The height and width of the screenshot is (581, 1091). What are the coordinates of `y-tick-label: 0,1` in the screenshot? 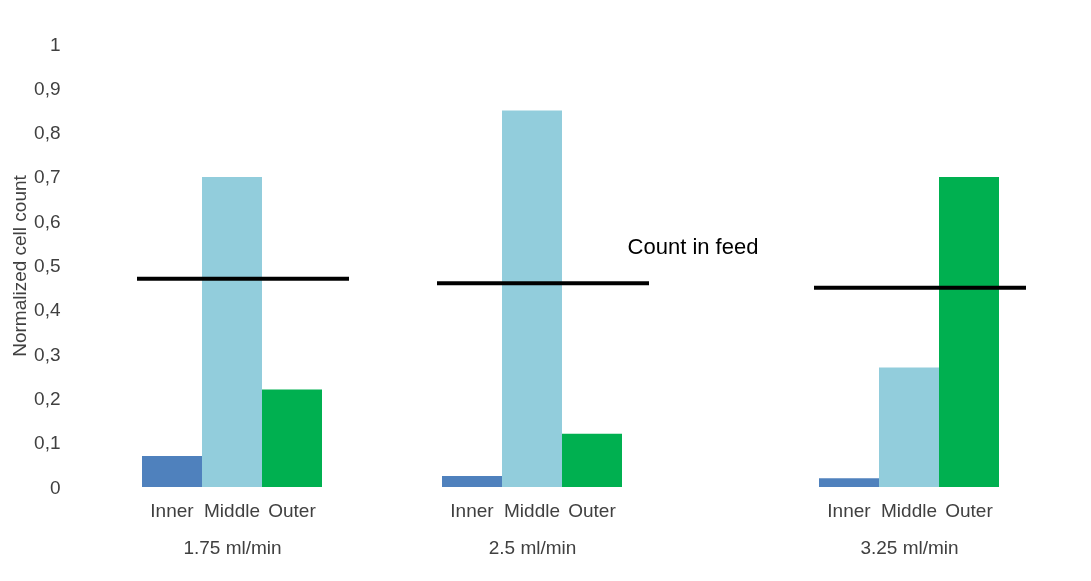 It's located at (47, 443).